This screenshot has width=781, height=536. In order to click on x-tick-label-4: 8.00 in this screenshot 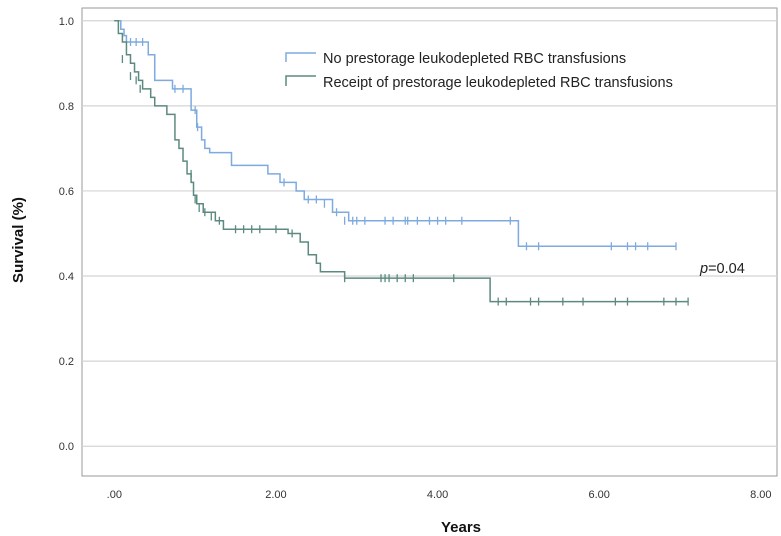, I will do `click(760, 495)`.